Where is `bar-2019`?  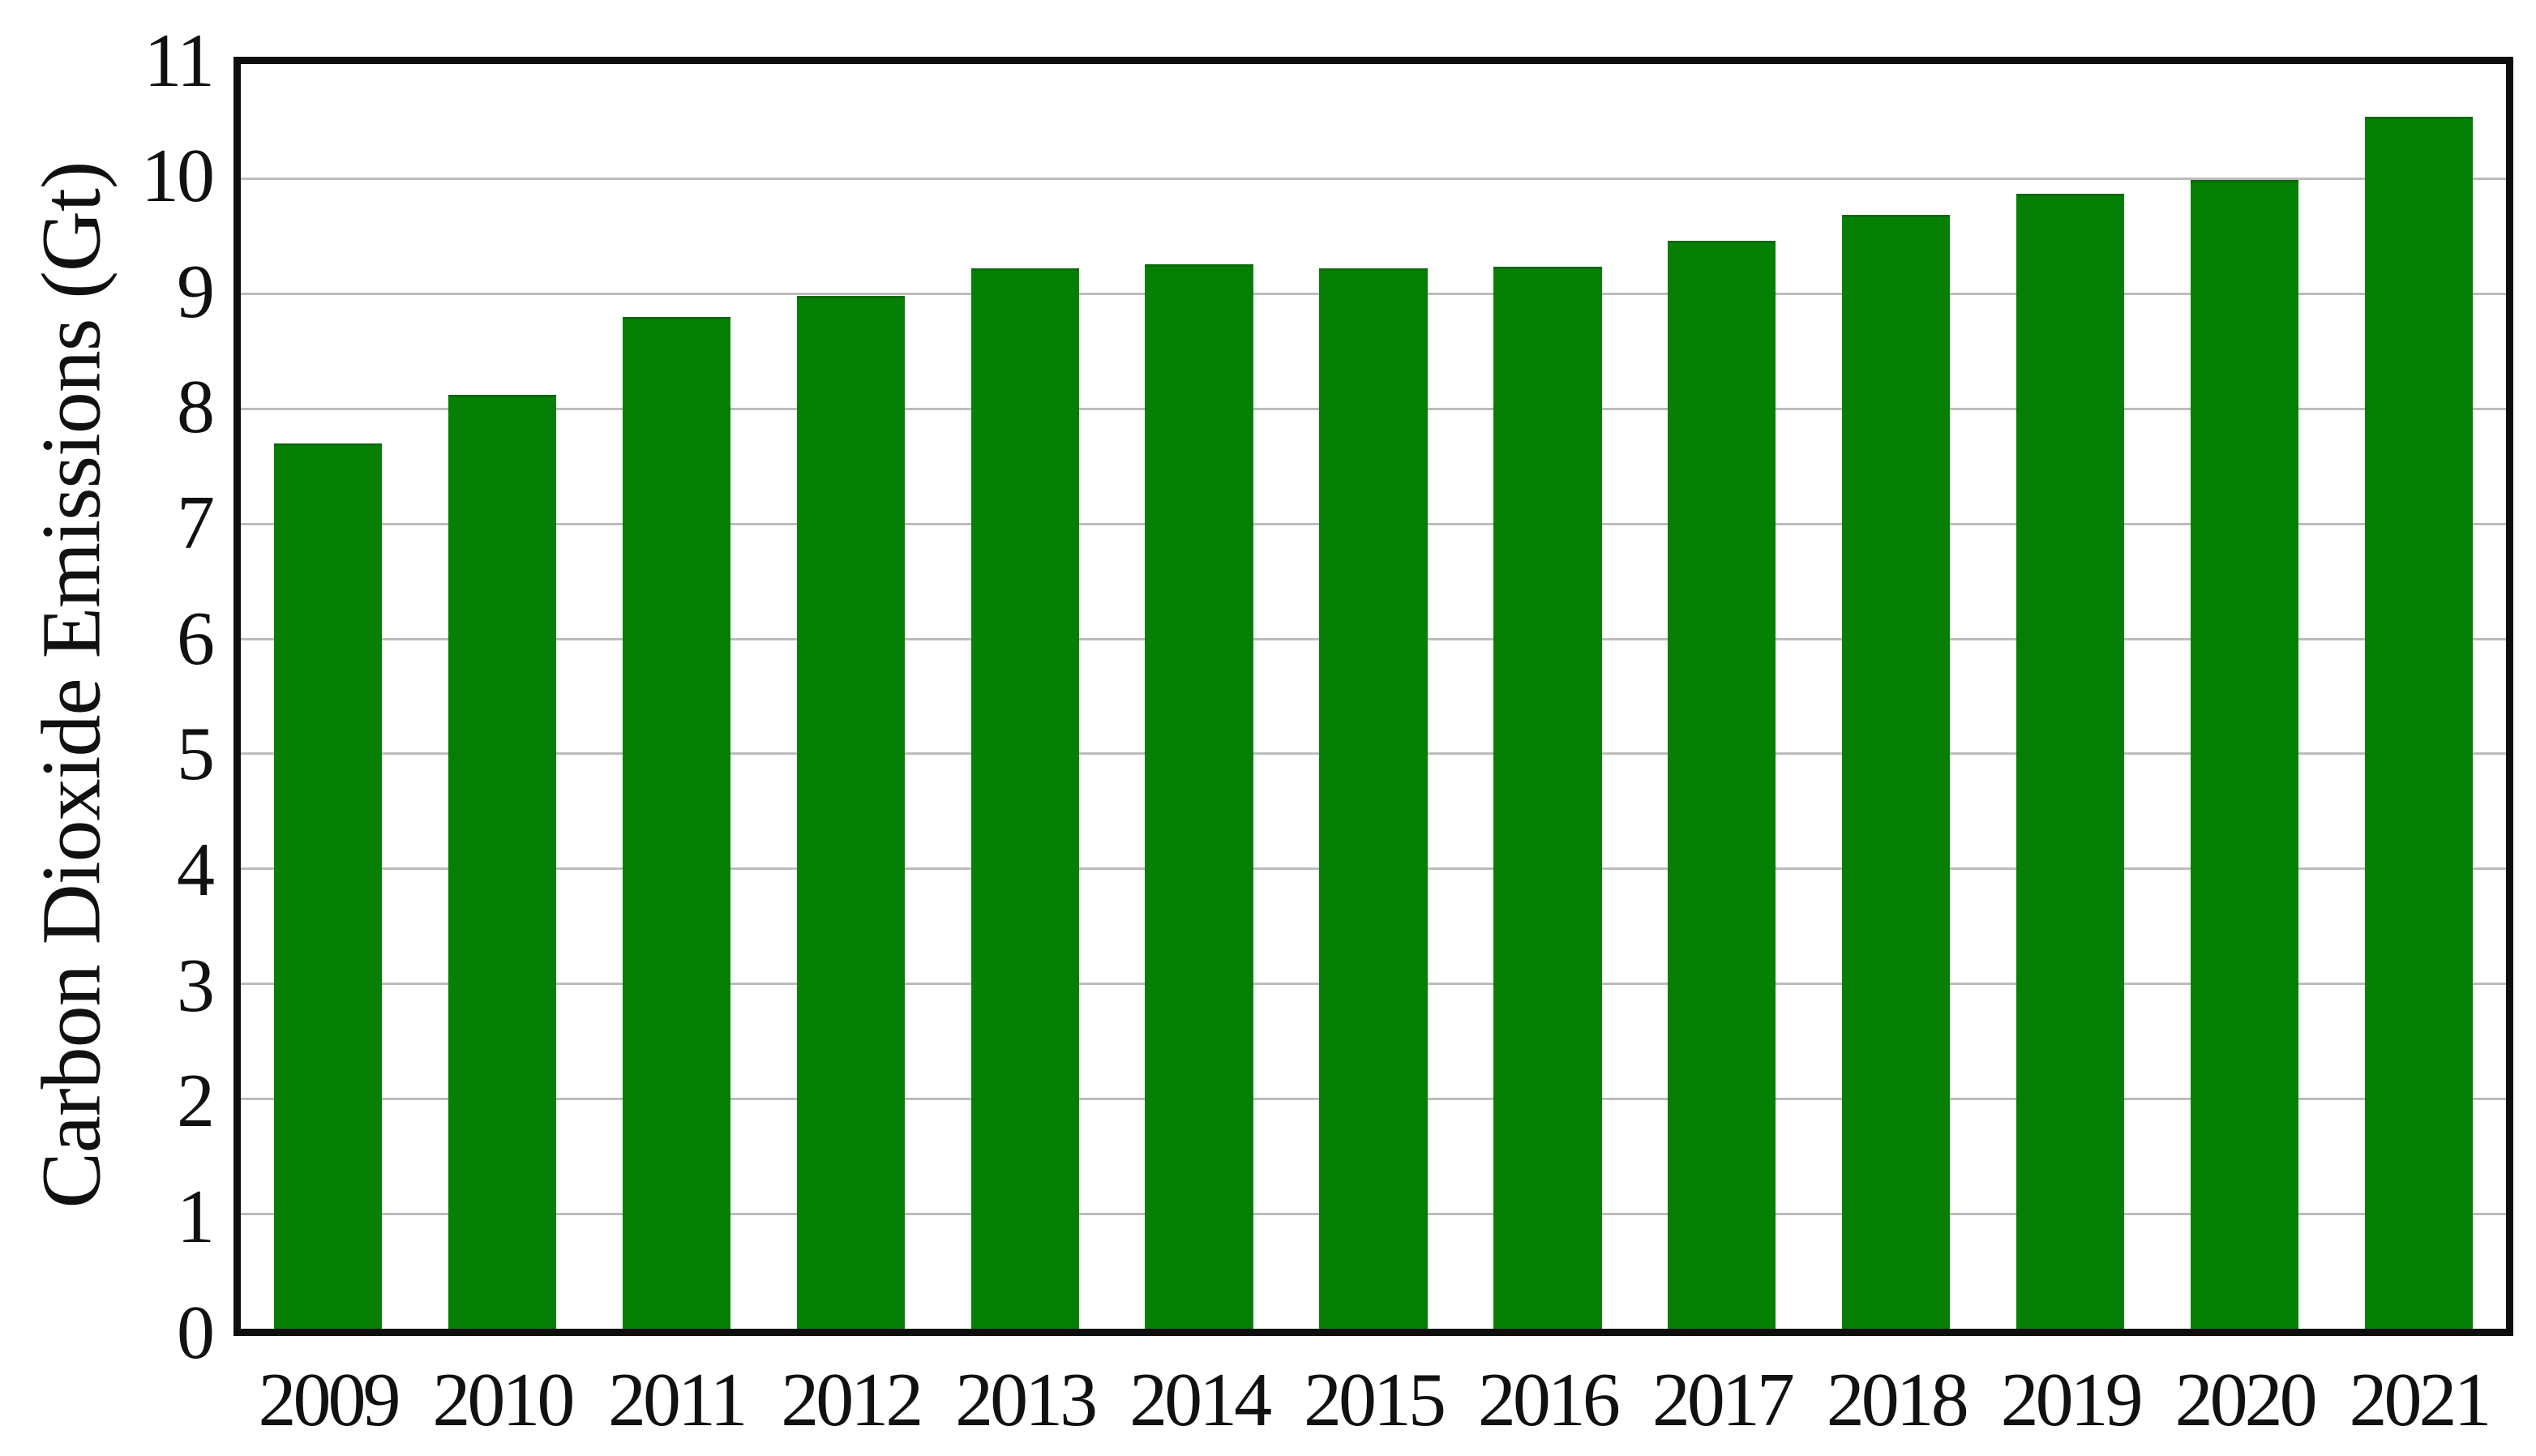 bar-2019 is located at coordinates (2070, 762).